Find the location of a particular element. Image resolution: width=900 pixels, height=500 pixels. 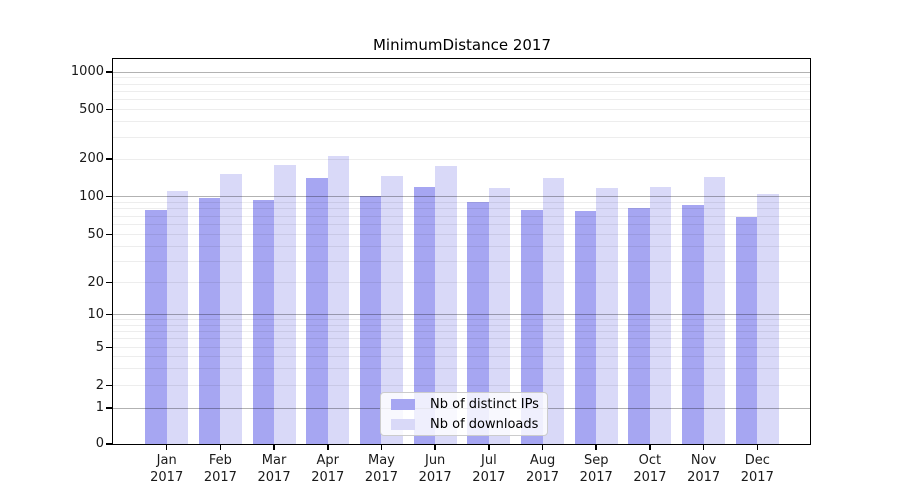

x-axis-tick-label: Aug 2017 is located at coordinates (542, 469).